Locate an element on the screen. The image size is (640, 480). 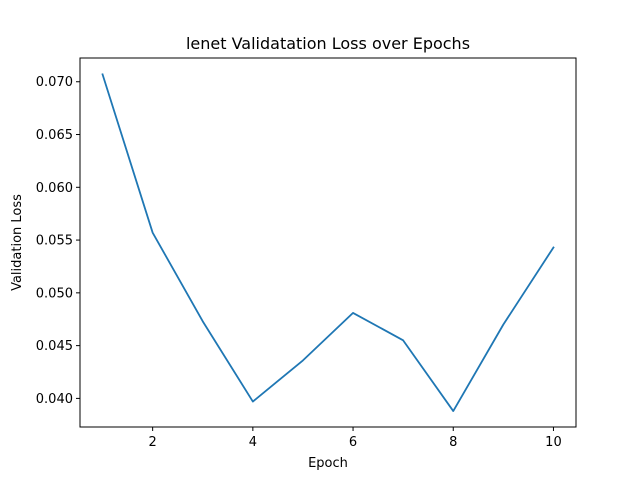
x-axis: 2 4 6 8 10 is located at coordinates (355, 438).